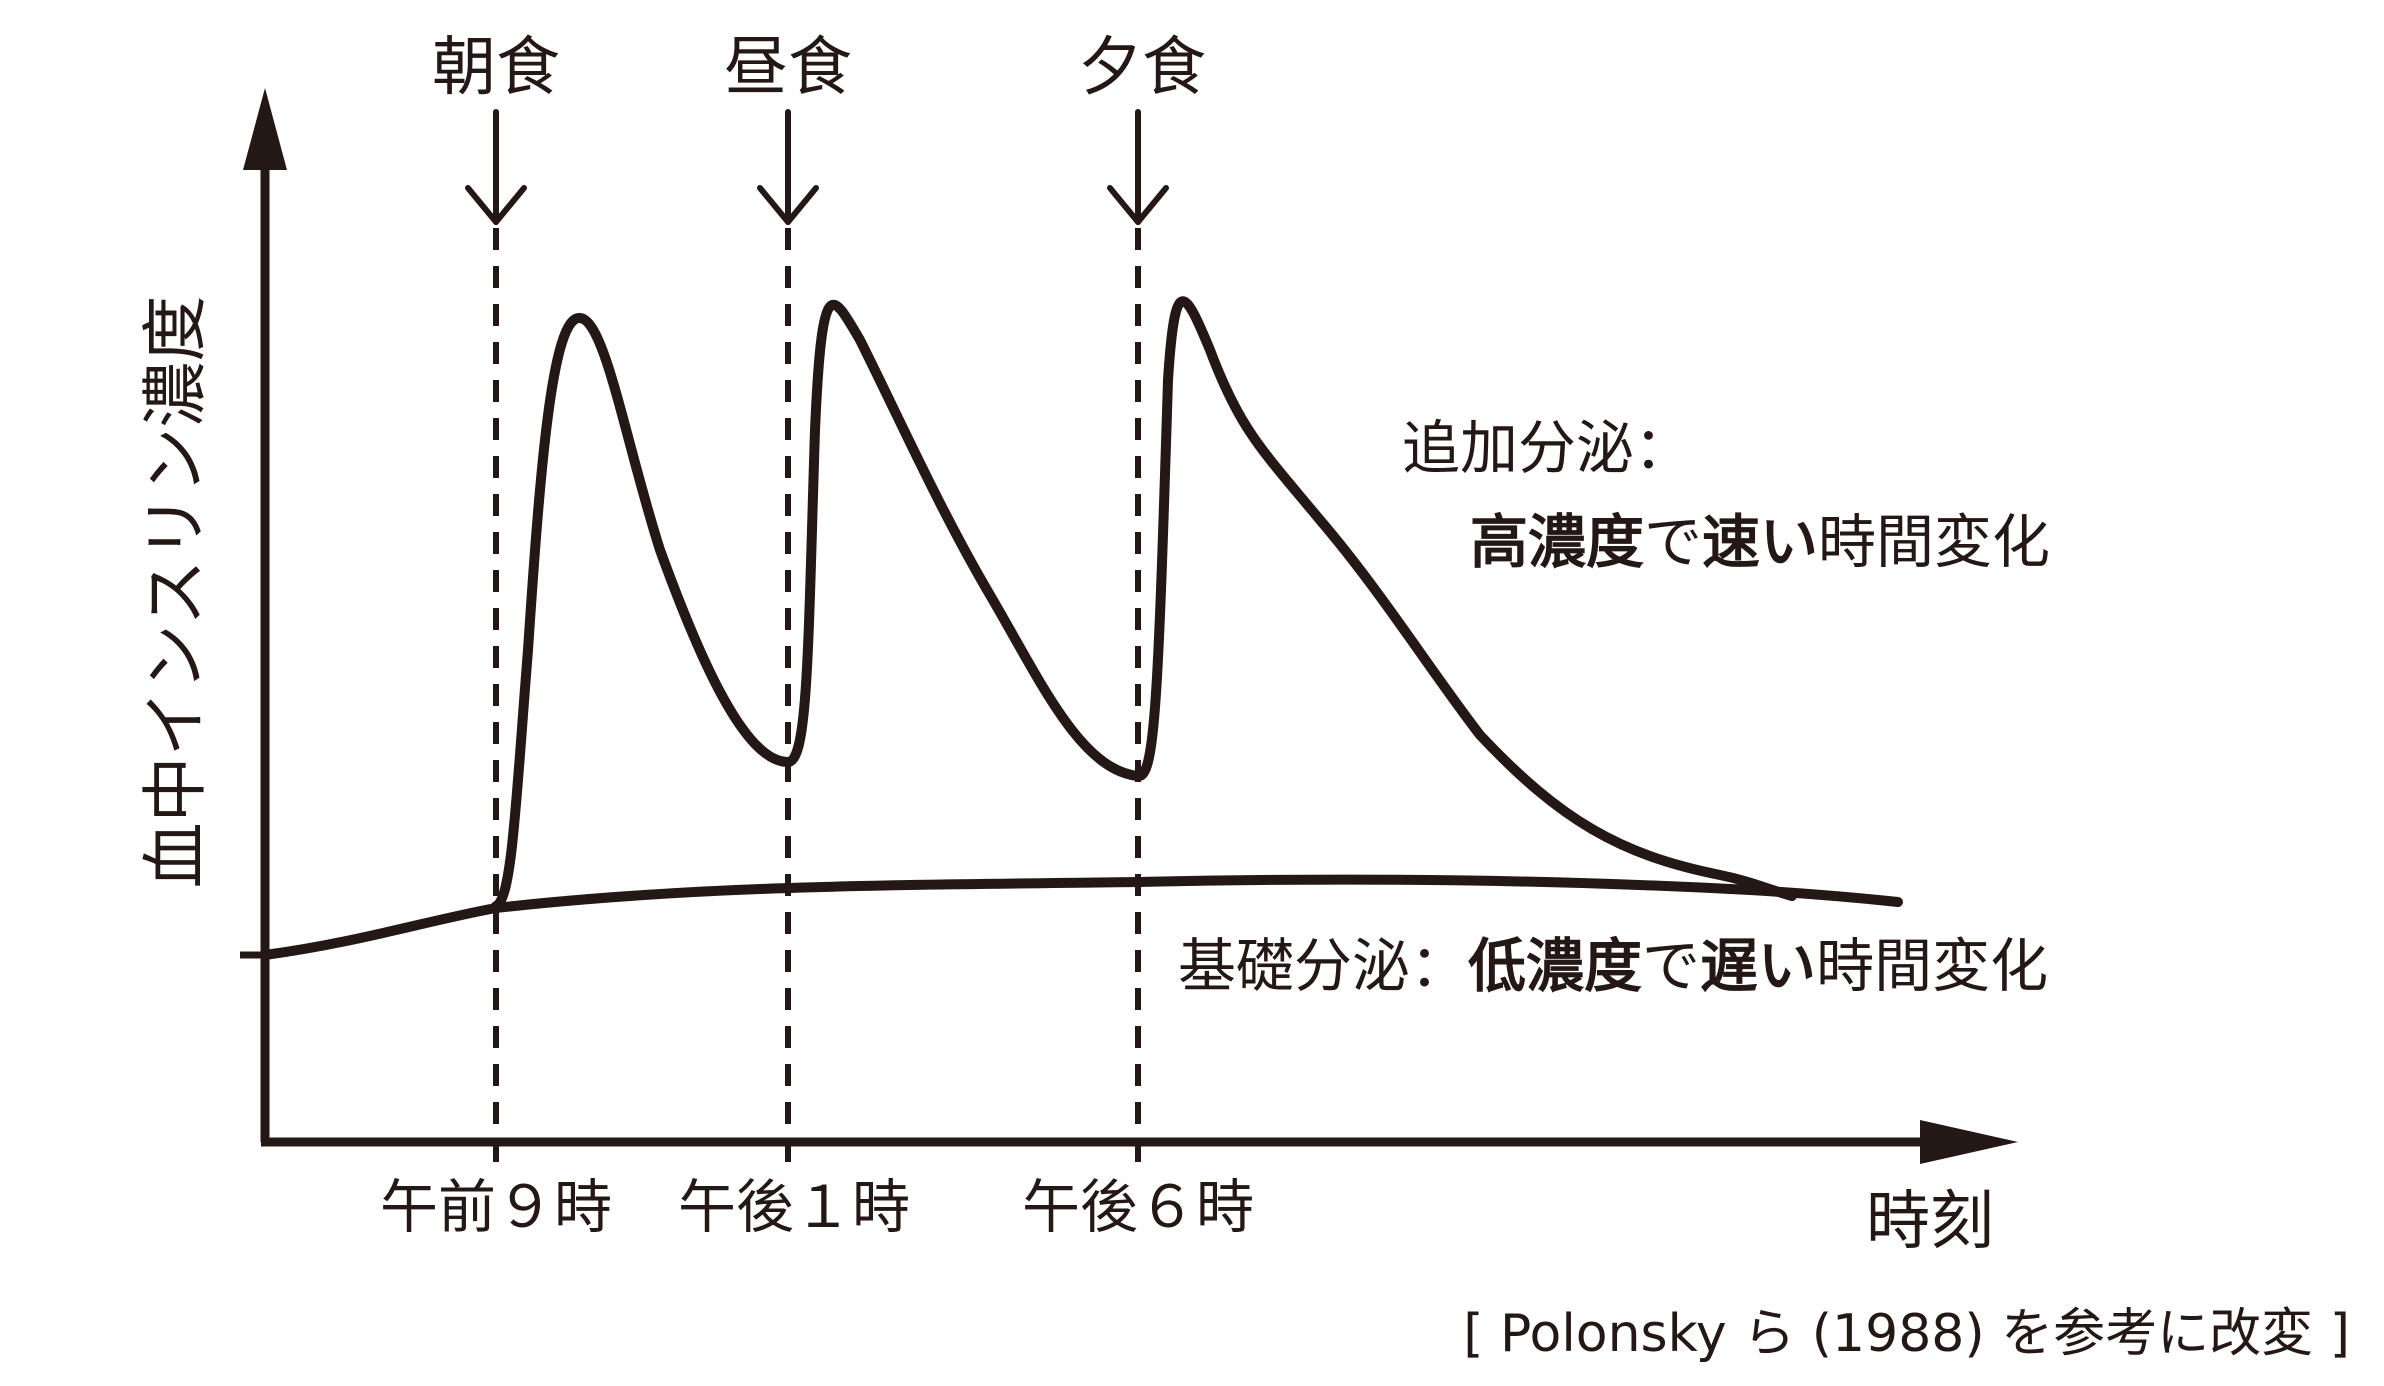  I want to click on additional-secretion-description: 高濃度で速い時間変化, so click(1760, 543).